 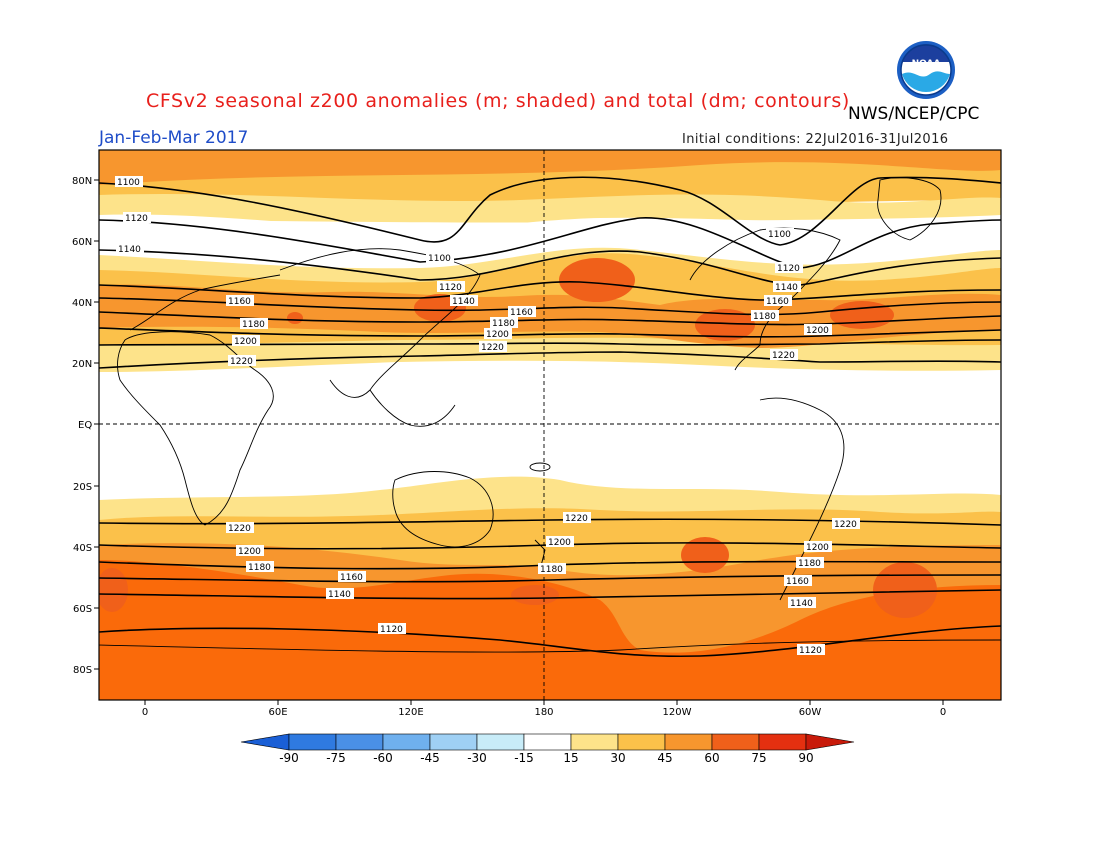 What do you see at coordinates (543, 712) in the screenshot?
I see `lon-label: 180` at bounding box center [543, 712].